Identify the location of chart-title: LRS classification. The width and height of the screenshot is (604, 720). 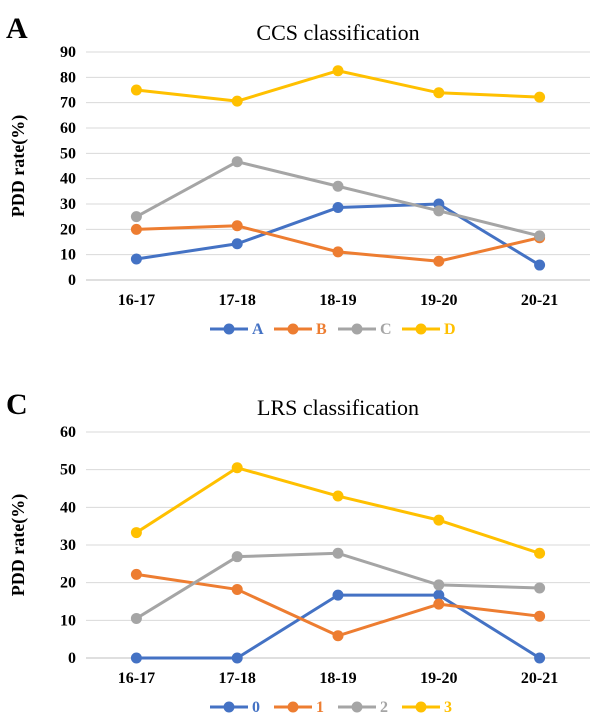
(338, 407).